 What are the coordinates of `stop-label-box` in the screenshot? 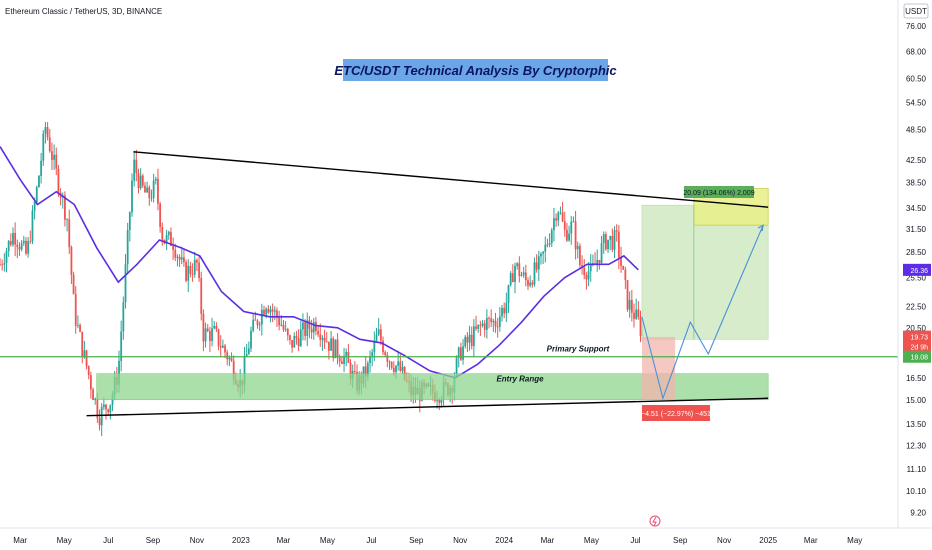 It's located at (676, 413).